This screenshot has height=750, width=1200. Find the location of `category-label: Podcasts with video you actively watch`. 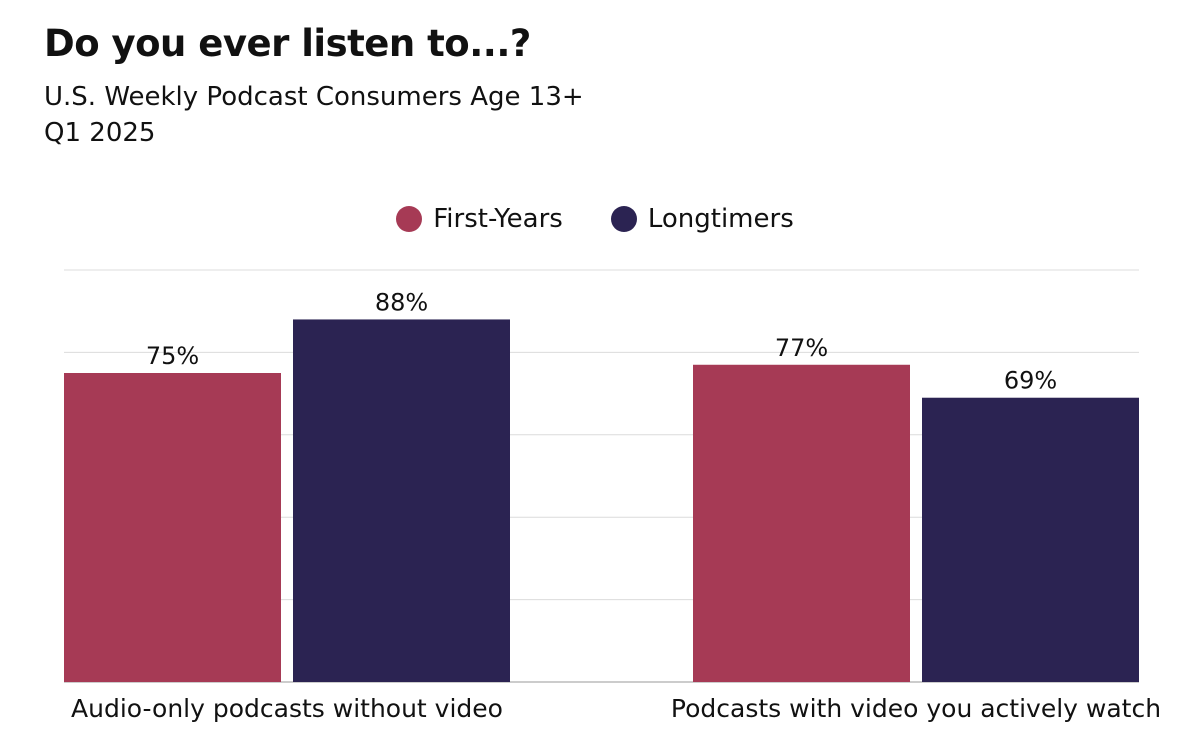

category-label: Podcasts with video you actively watch is located at coordinates (916, 708).